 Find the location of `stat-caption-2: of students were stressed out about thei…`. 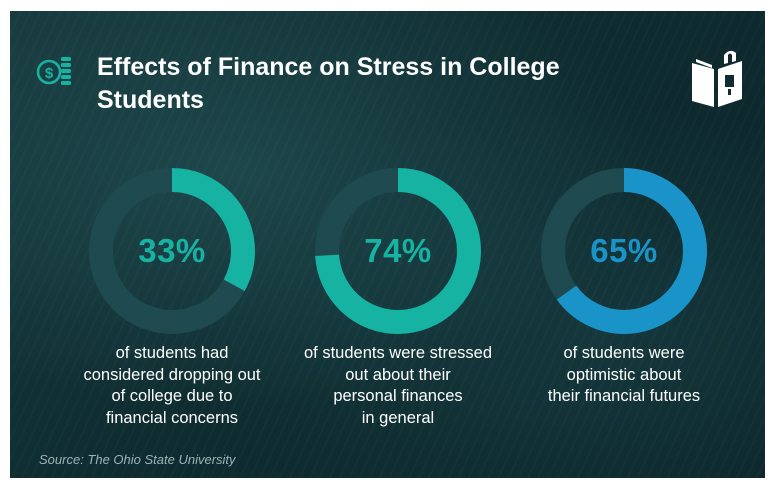

stat-caption-2: of students were stressed out about thei… is located at coordinates (398, 386).